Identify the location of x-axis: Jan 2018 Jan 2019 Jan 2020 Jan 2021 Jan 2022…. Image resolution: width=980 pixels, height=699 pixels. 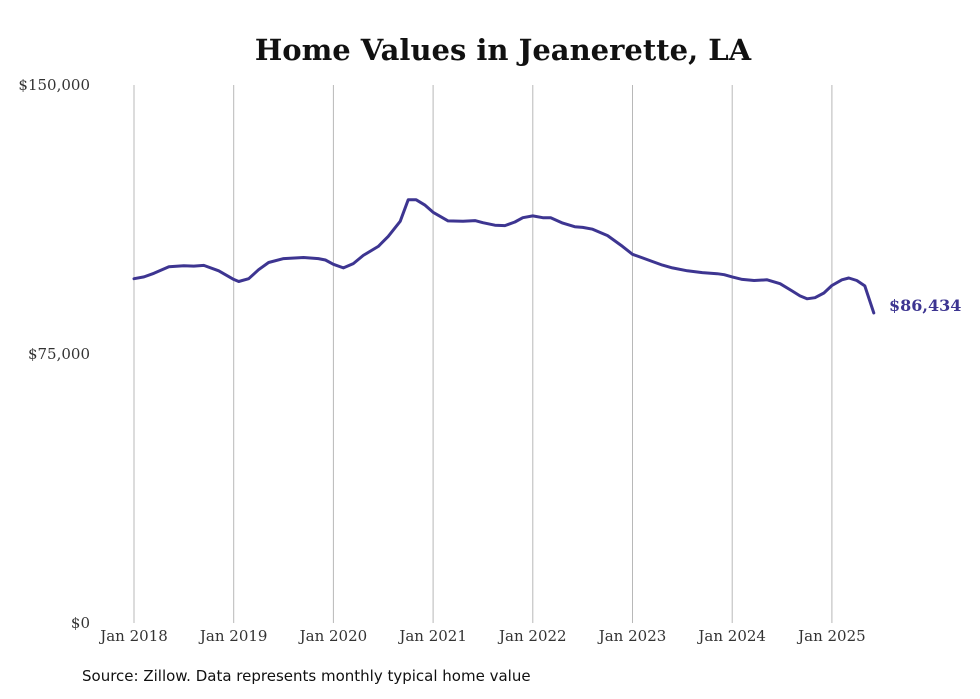
(481, 636).